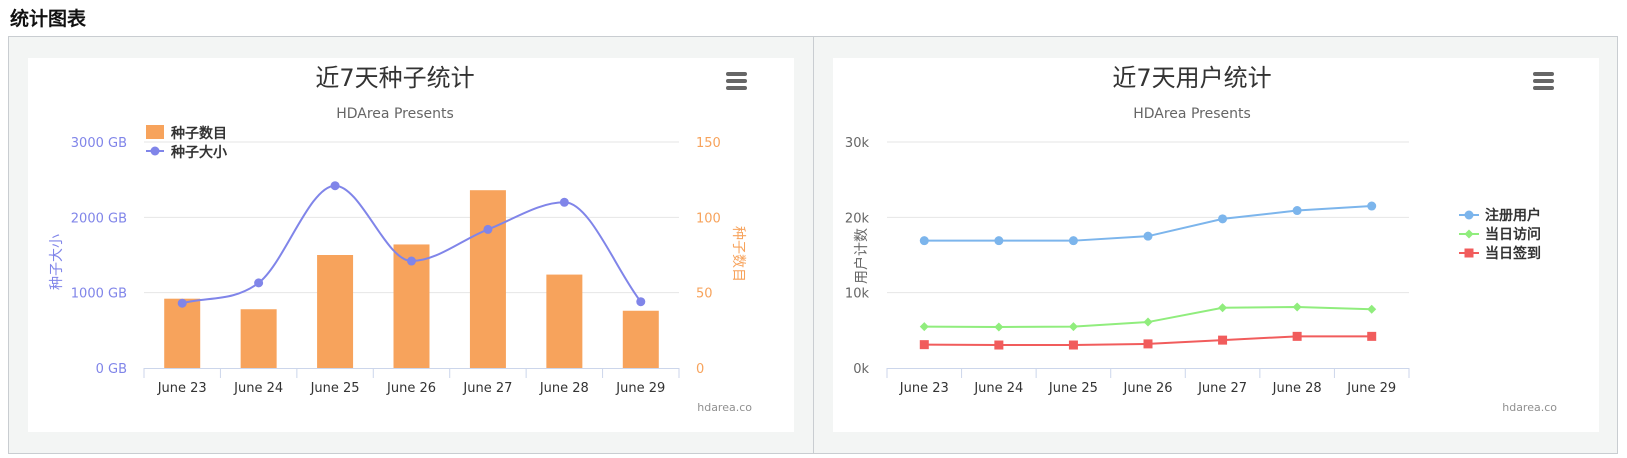 The width and height of the screenshot is (1627, 458). Describe the element at coordinates (1469, 215) in the screenshot. I see `legend-marker-circle` at that location.